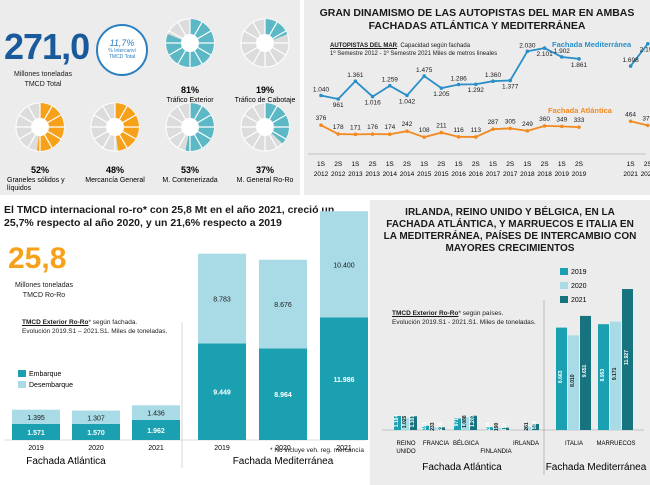 The width and height of the screenshot is (650, 485). I want to click on country-bar-value: 9.651, so click(585, 370).